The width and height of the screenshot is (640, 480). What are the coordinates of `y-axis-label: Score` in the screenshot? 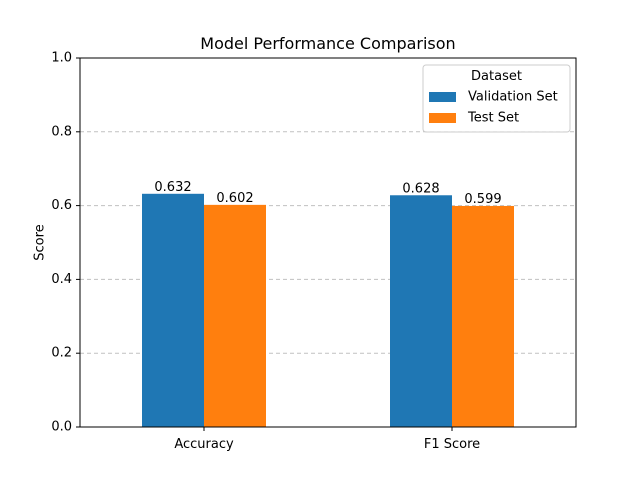 It's located at (40, 242).